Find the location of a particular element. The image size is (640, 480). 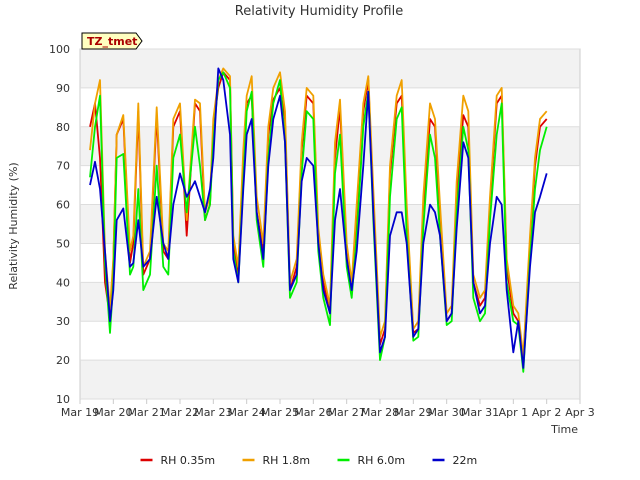

legend-label-2: RH 6.0m is located at coordinates (382, 460).